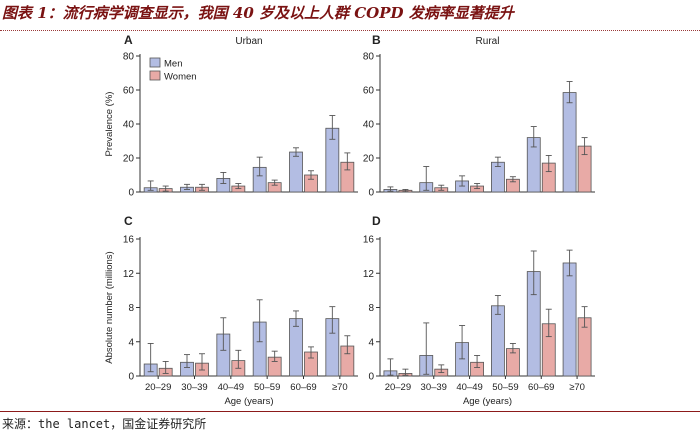 The width and height of the screenshot is (700, 436). Describe the element at coordinates (350, 411) in the screenshot. I see `footer-divider` at that location.